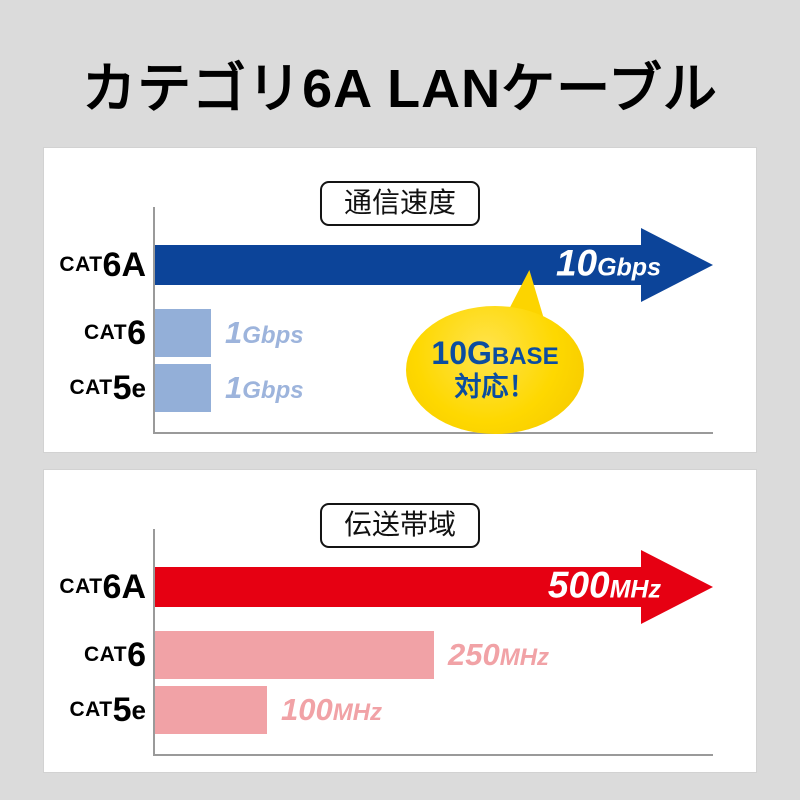  What do you see at coordinates (408, 585) in the screenshot?
I see `arrow-shaft: 500MHz` at bounding box center [408, 585].